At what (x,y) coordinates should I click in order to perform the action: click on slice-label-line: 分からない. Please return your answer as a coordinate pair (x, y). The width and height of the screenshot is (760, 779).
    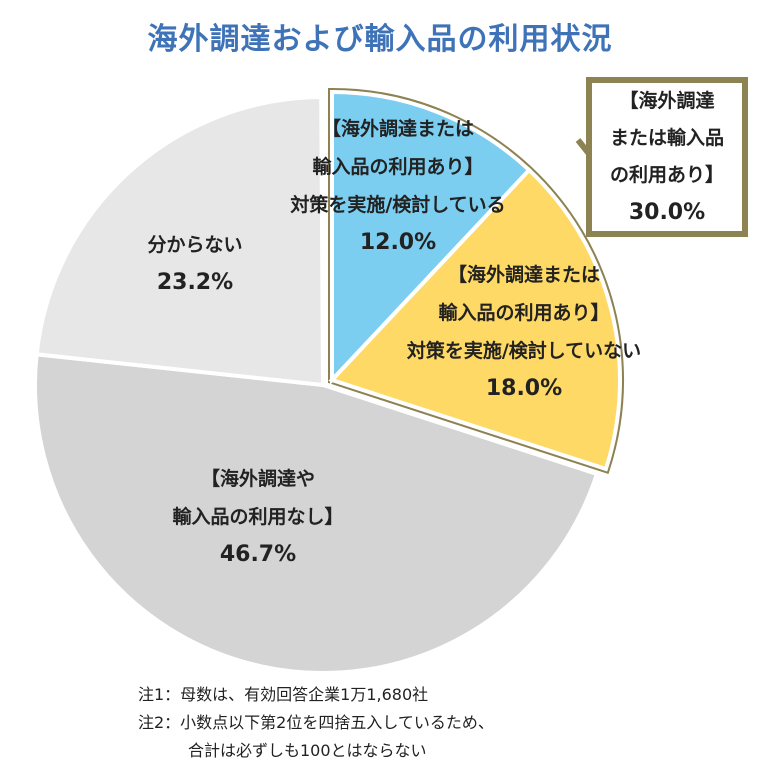
    Looking at the image, I should click on (195, 245).